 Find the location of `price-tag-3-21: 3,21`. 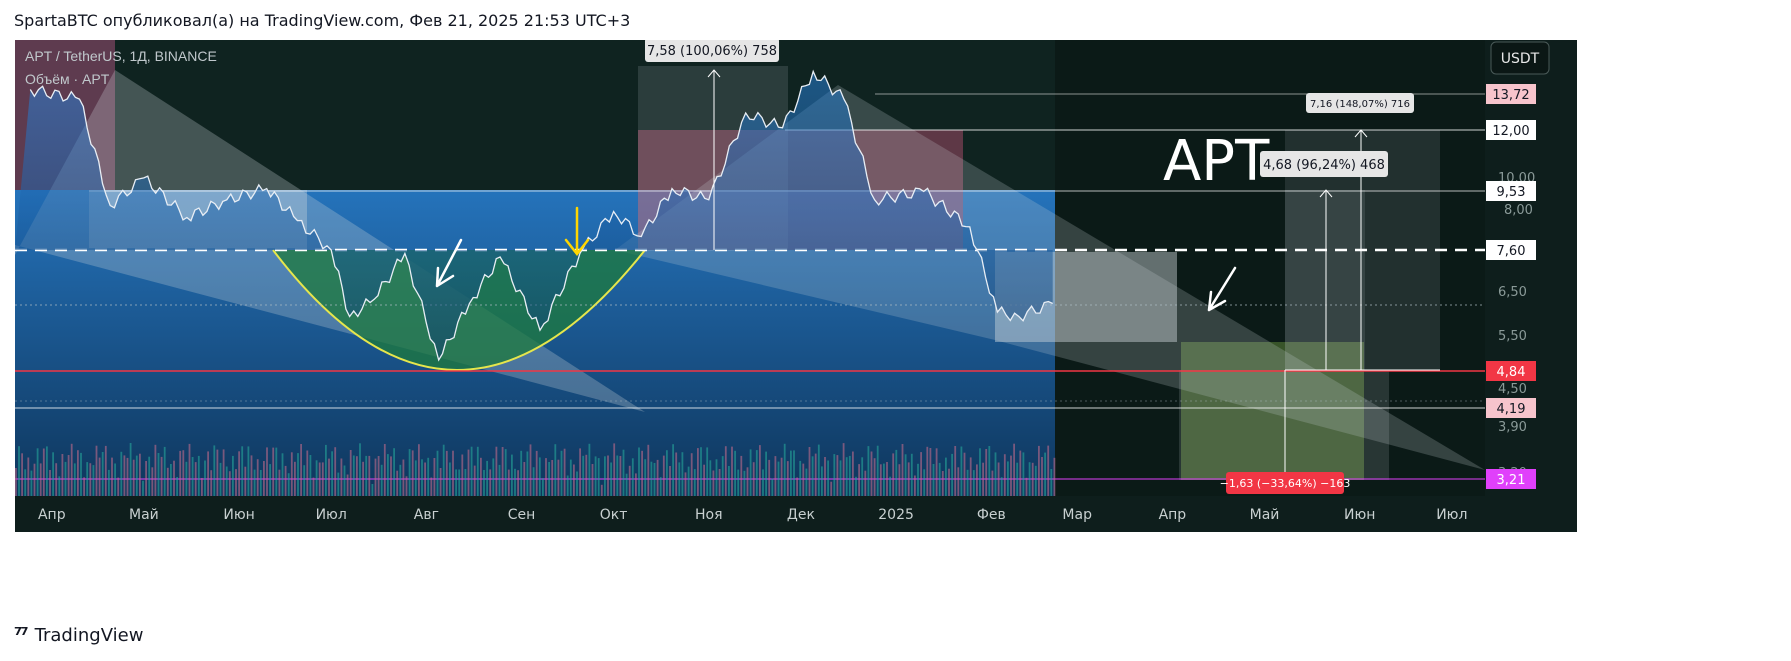

price-tag-3-21: 3,21 is located at coordinates (1511, 479).